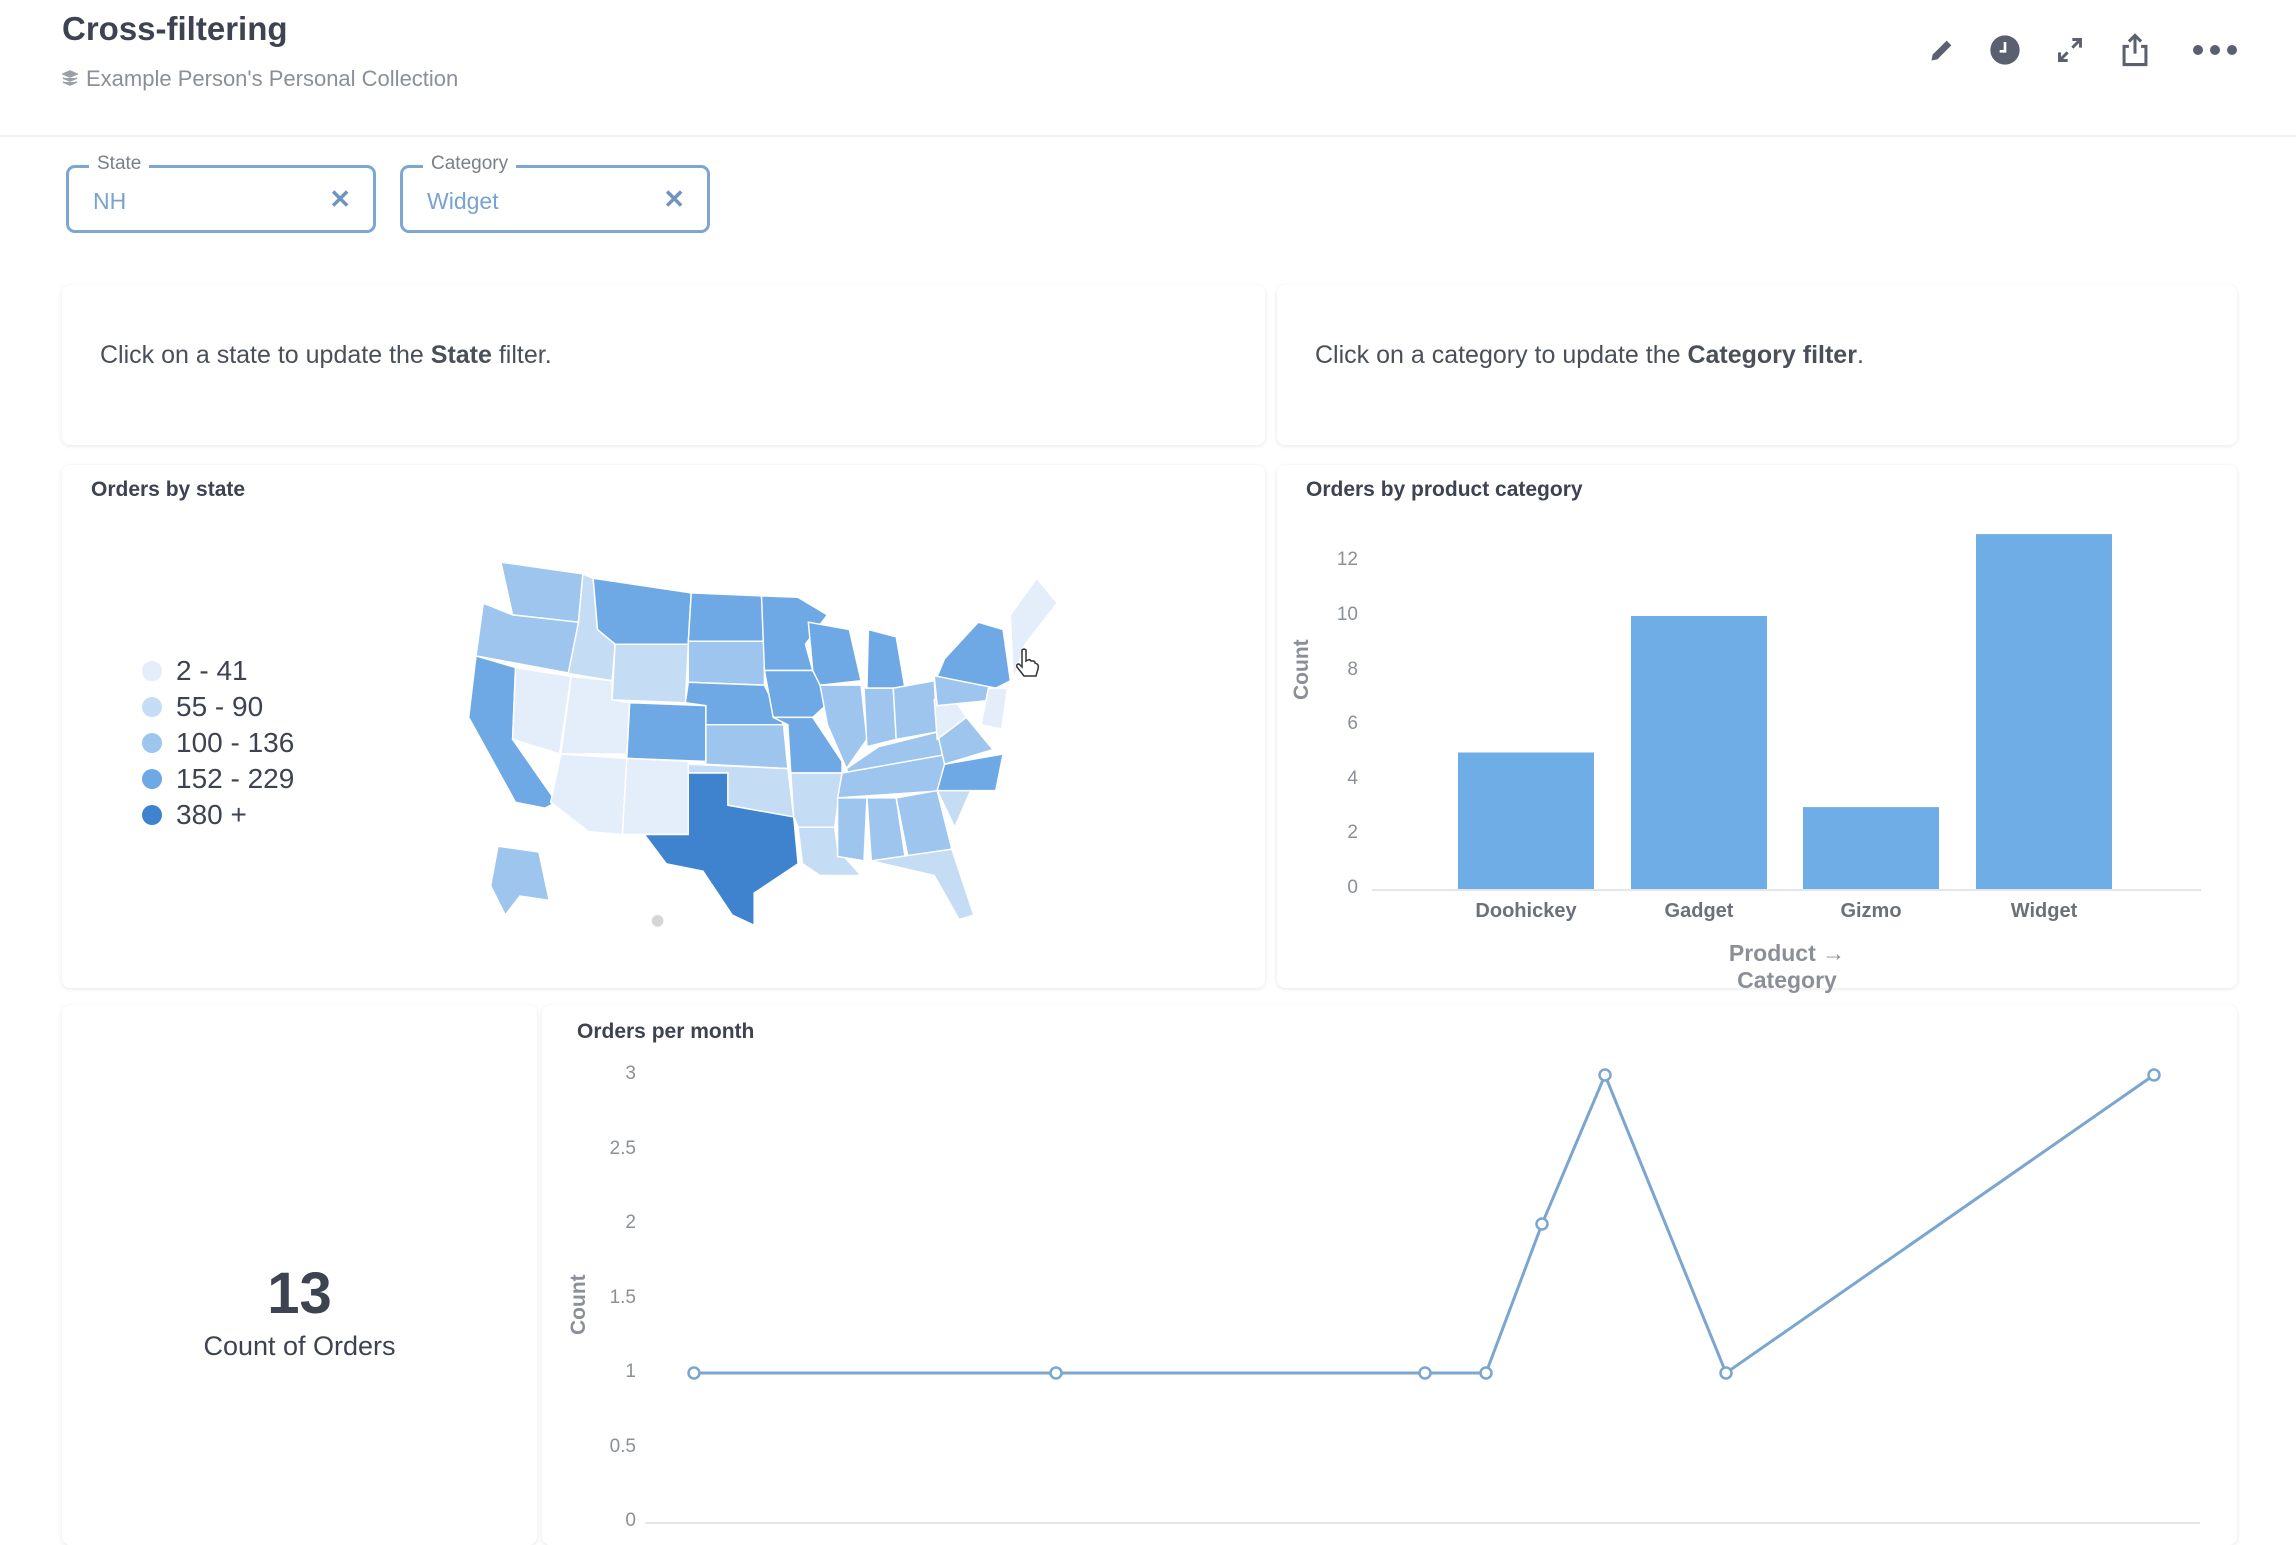  I want to click on category-filter: Category Widget ✕, so click(555, 193).